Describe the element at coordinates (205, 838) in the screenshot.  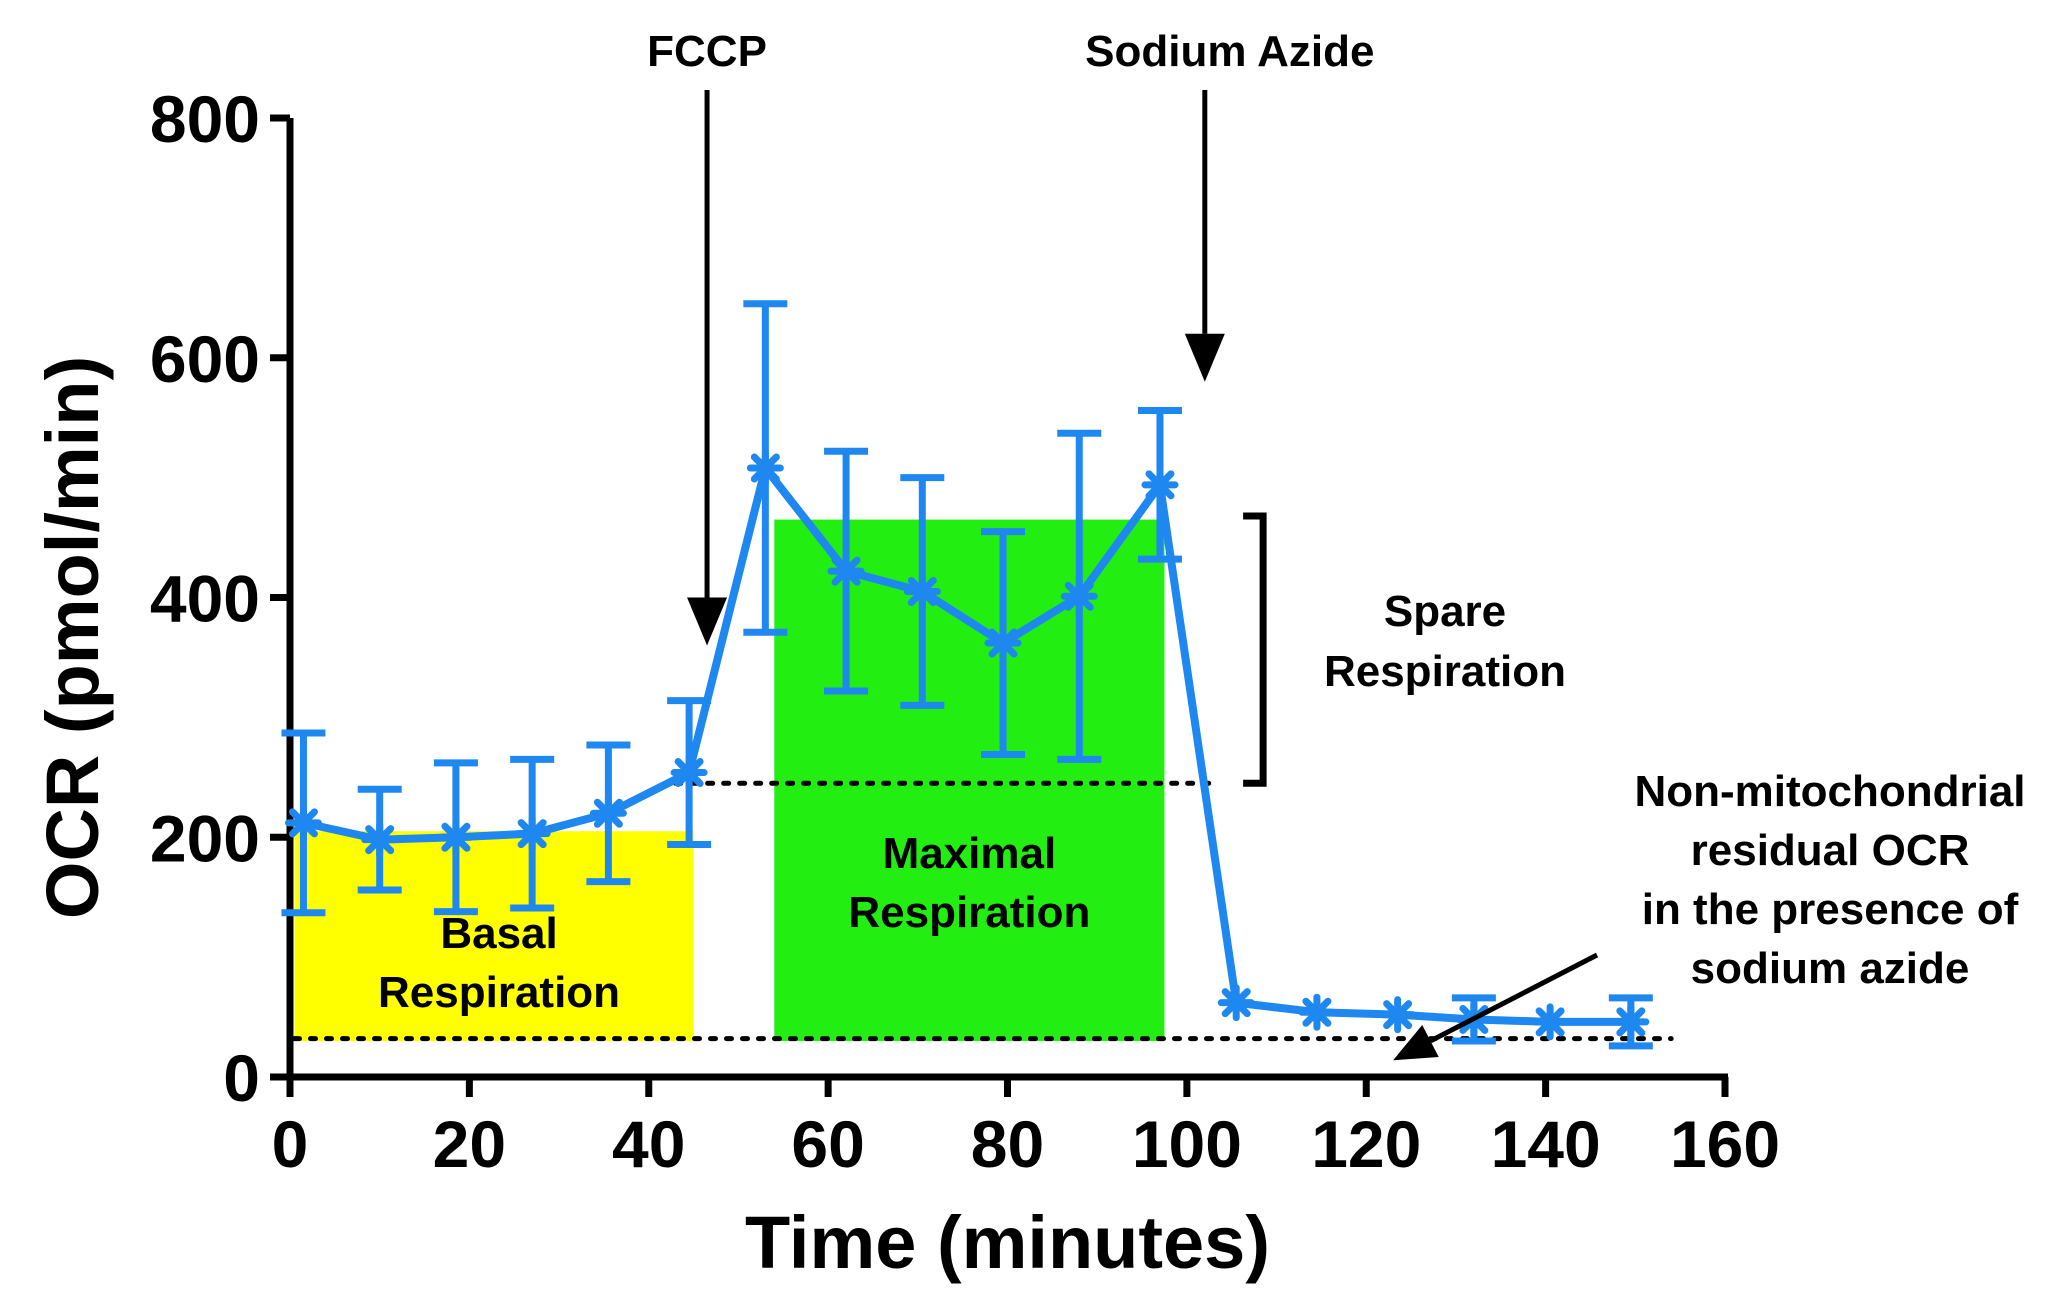
I see `y-tick-label: 200` at that location.